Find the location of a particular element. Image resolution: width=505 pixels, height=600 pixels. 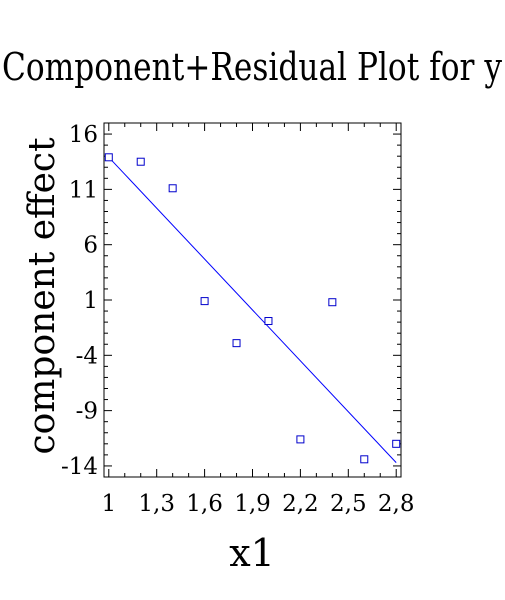

y-tick-label: -9 is located at coordinates (87, 412).